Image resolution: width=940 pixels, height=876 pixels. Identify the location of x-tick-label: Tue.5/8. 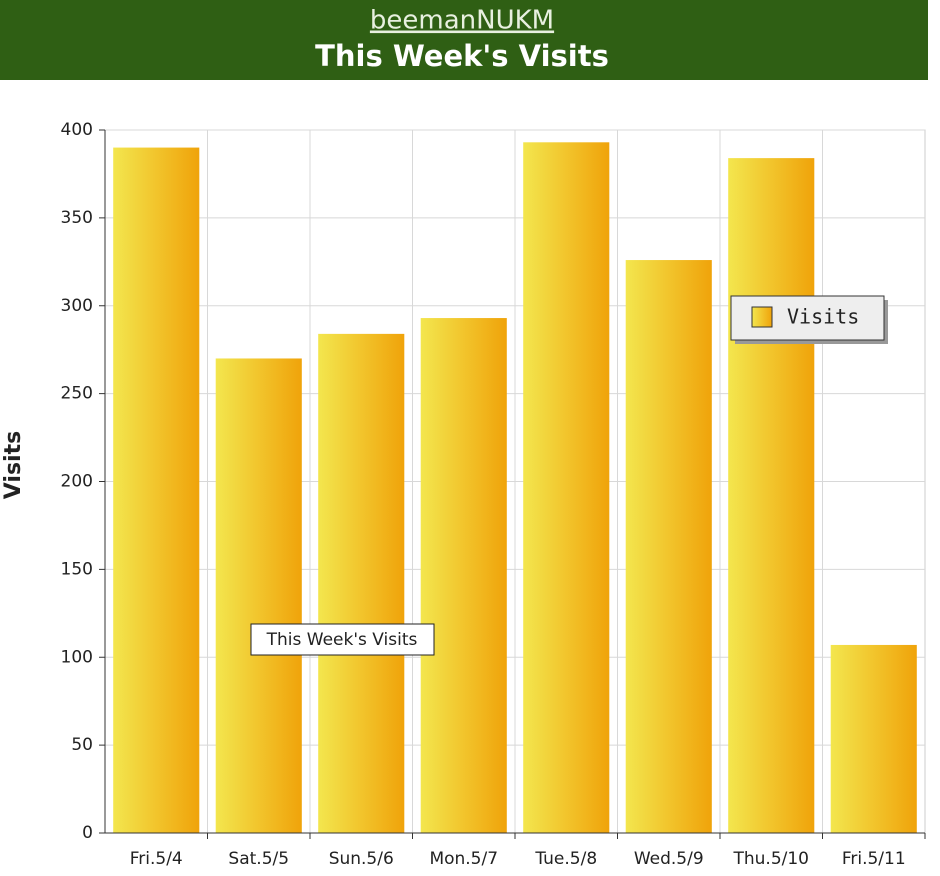
(565, 859).